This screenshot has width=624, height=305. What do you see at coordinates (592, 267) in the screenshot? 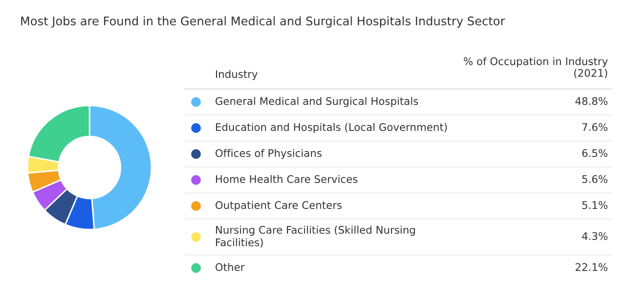
I see `data-label: 22.1%` at bounding box center [592, 267].